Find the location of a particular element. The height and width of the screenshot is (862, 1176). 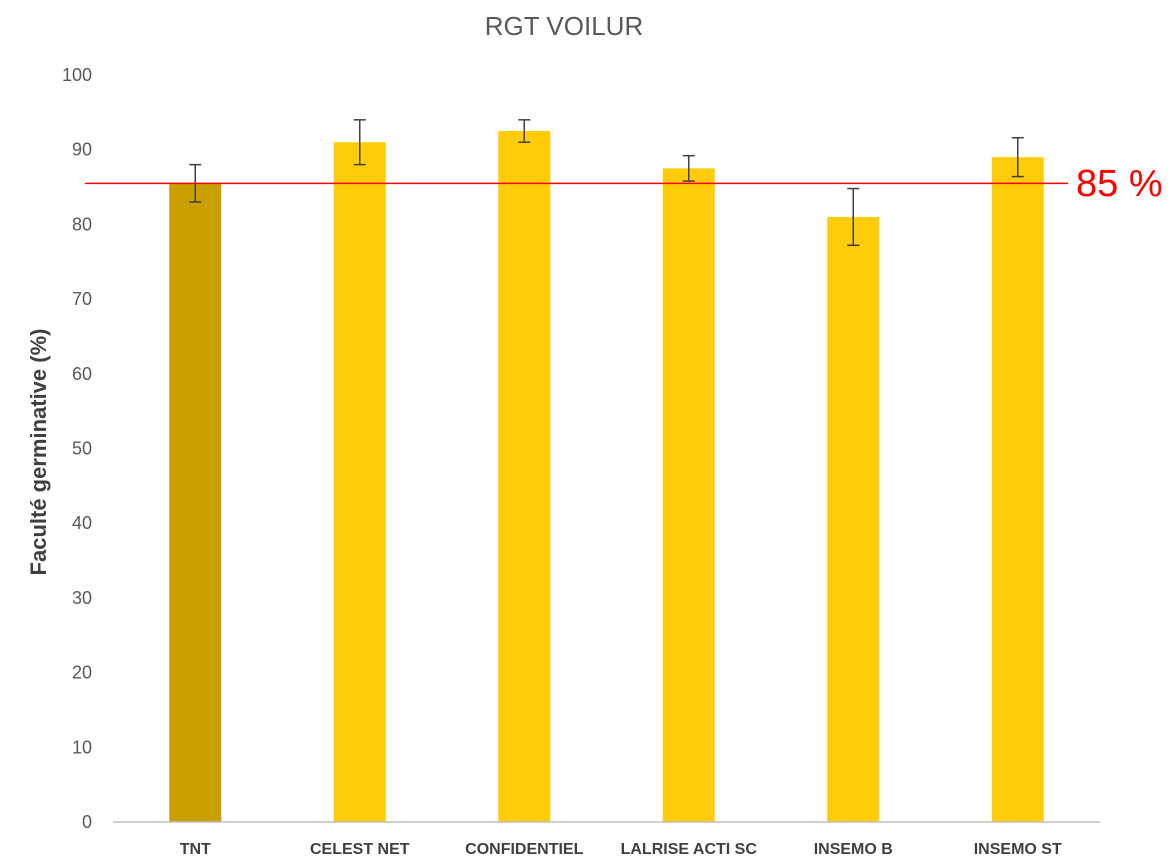

bar-insemo-b is located at coordinates (853, 519).